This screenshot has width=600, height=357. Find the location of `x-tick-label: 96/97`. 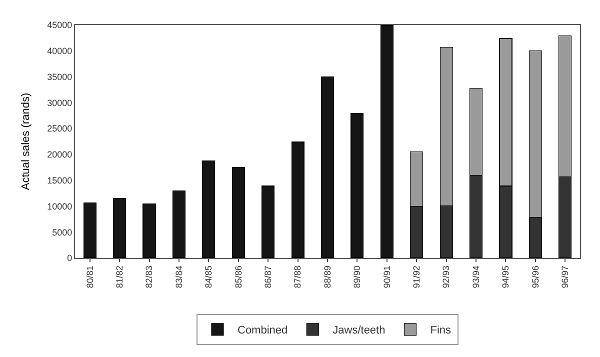

x-tick-label: 96/97 is located at coordinates (565, 277).